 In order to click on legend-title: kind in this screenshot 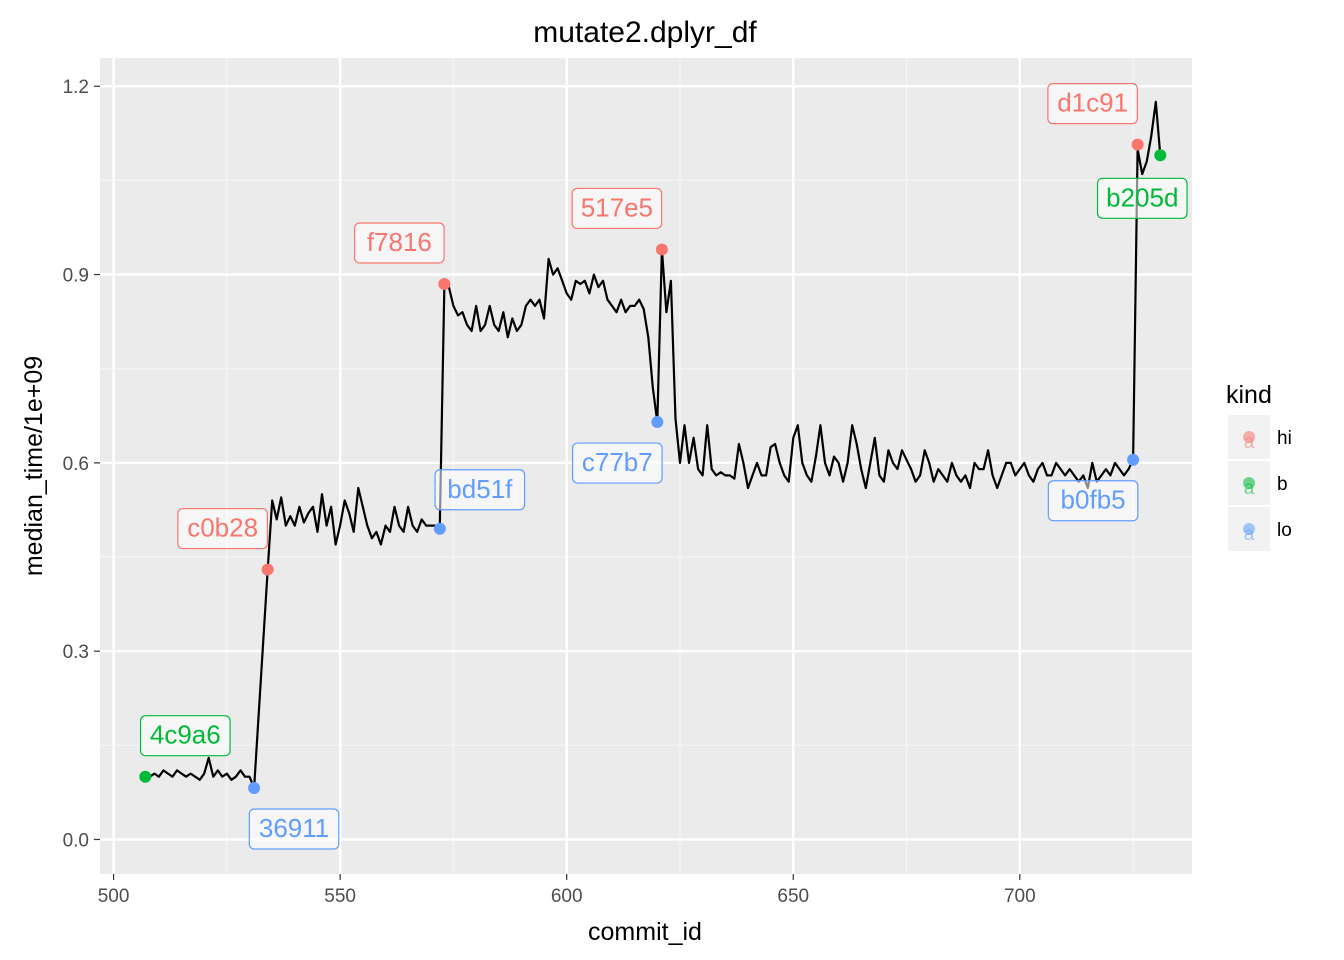, I will do `click(1249, 395)`.